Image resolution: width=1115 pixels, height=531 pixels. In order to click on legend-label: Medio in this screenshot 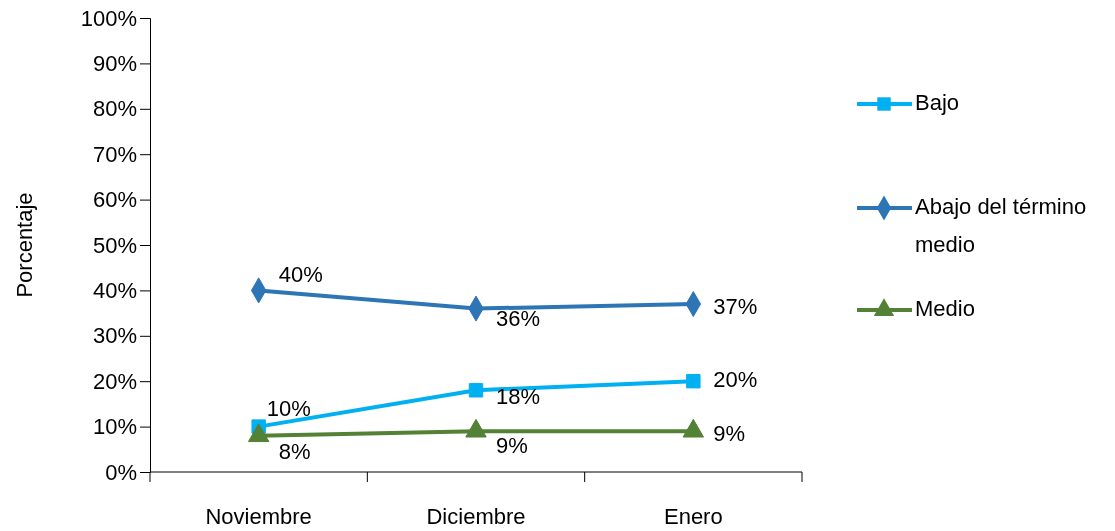, I will do `click(945, 308)`.